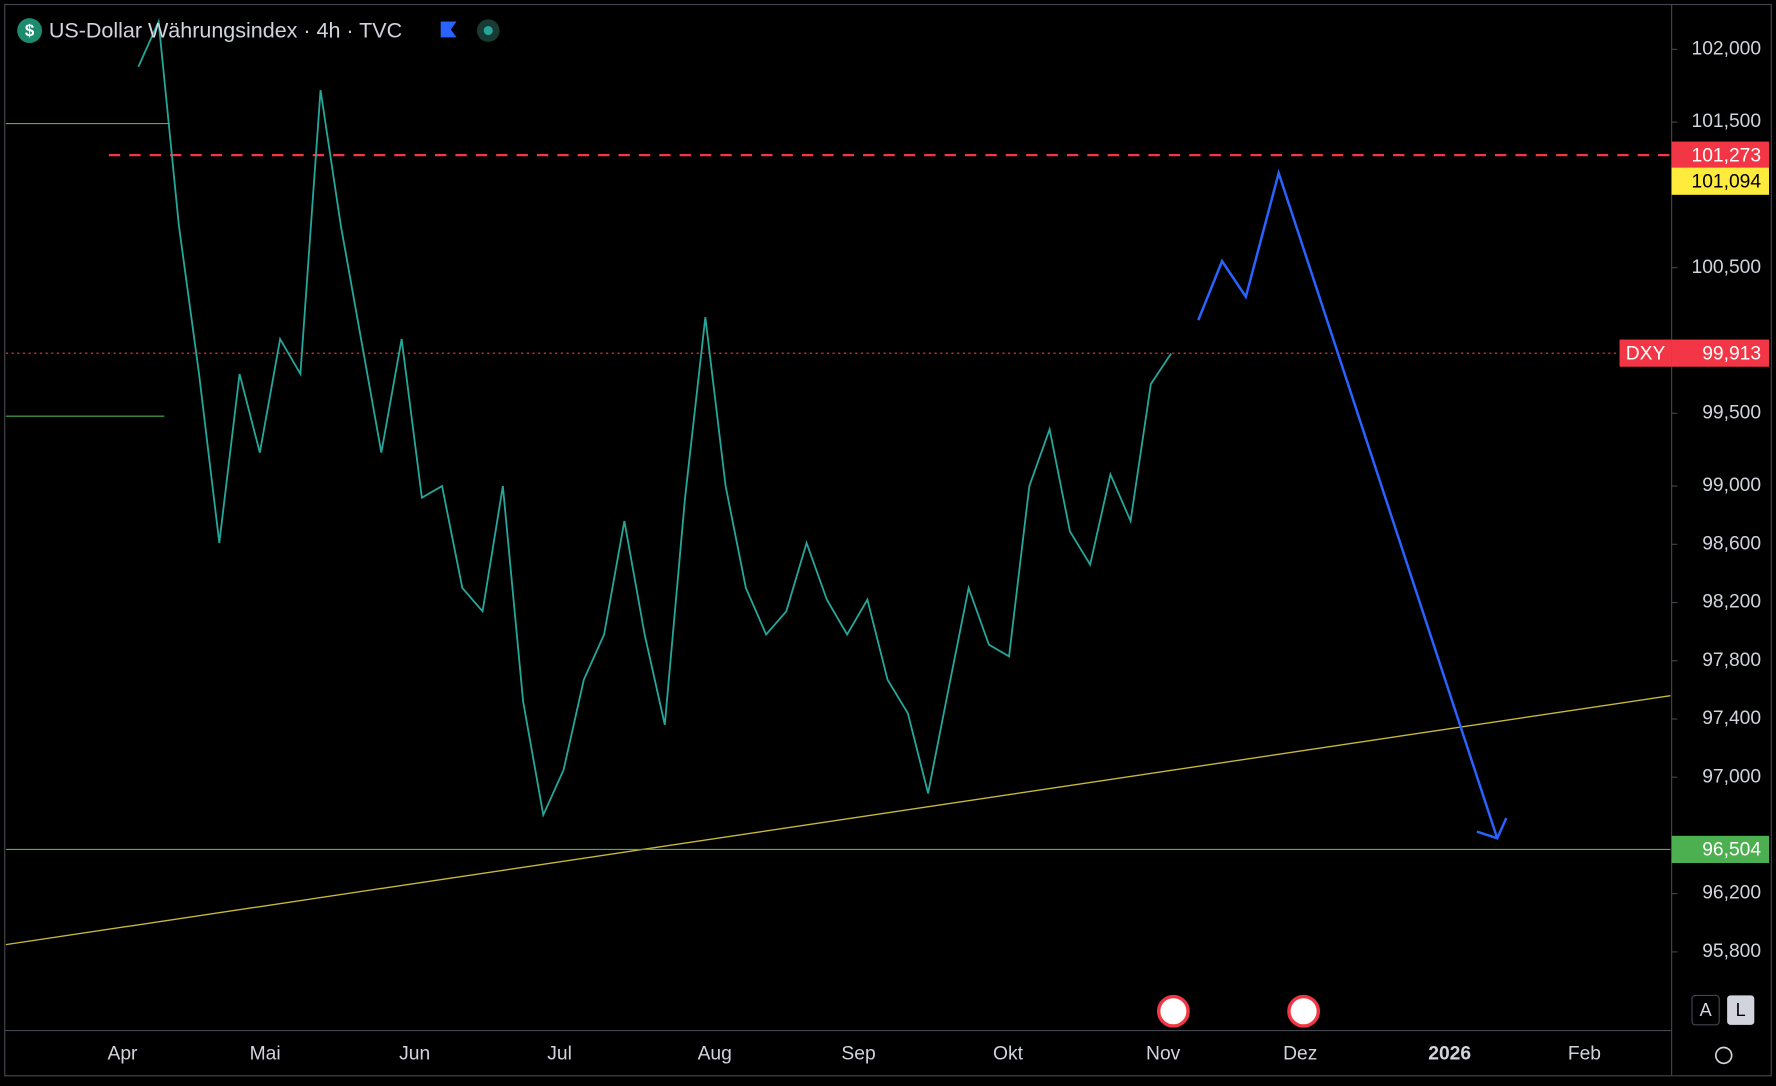 Image resolution: width=1776 pixels, height=1086 pixels. I want to click on y-tick-label: 99,000, so click(1731, 485).